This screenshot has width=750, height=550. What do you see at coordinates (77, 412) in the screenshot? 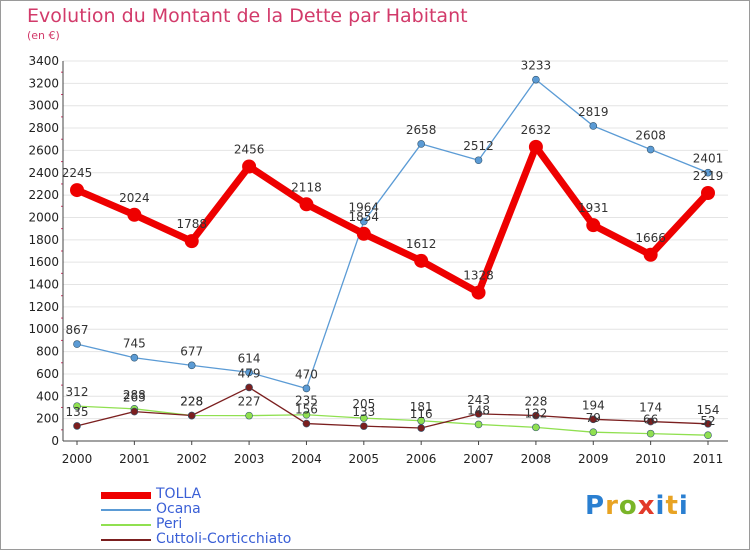
I see `data-label: 135` at bounding box center [77, 412].